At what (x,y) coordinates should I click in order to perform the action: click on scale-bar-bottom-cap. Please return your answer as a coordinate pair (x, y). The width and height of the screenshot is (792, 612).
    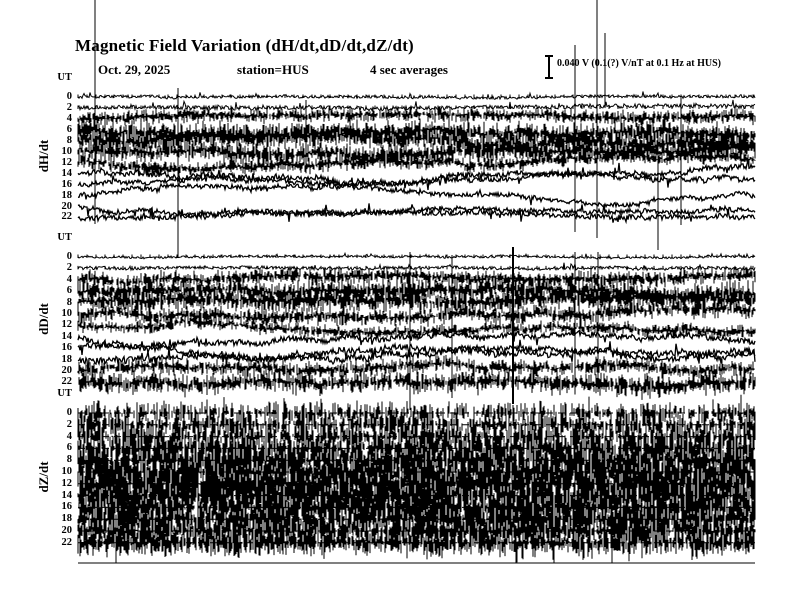
    Looking at the image, I should click on (549, 78).